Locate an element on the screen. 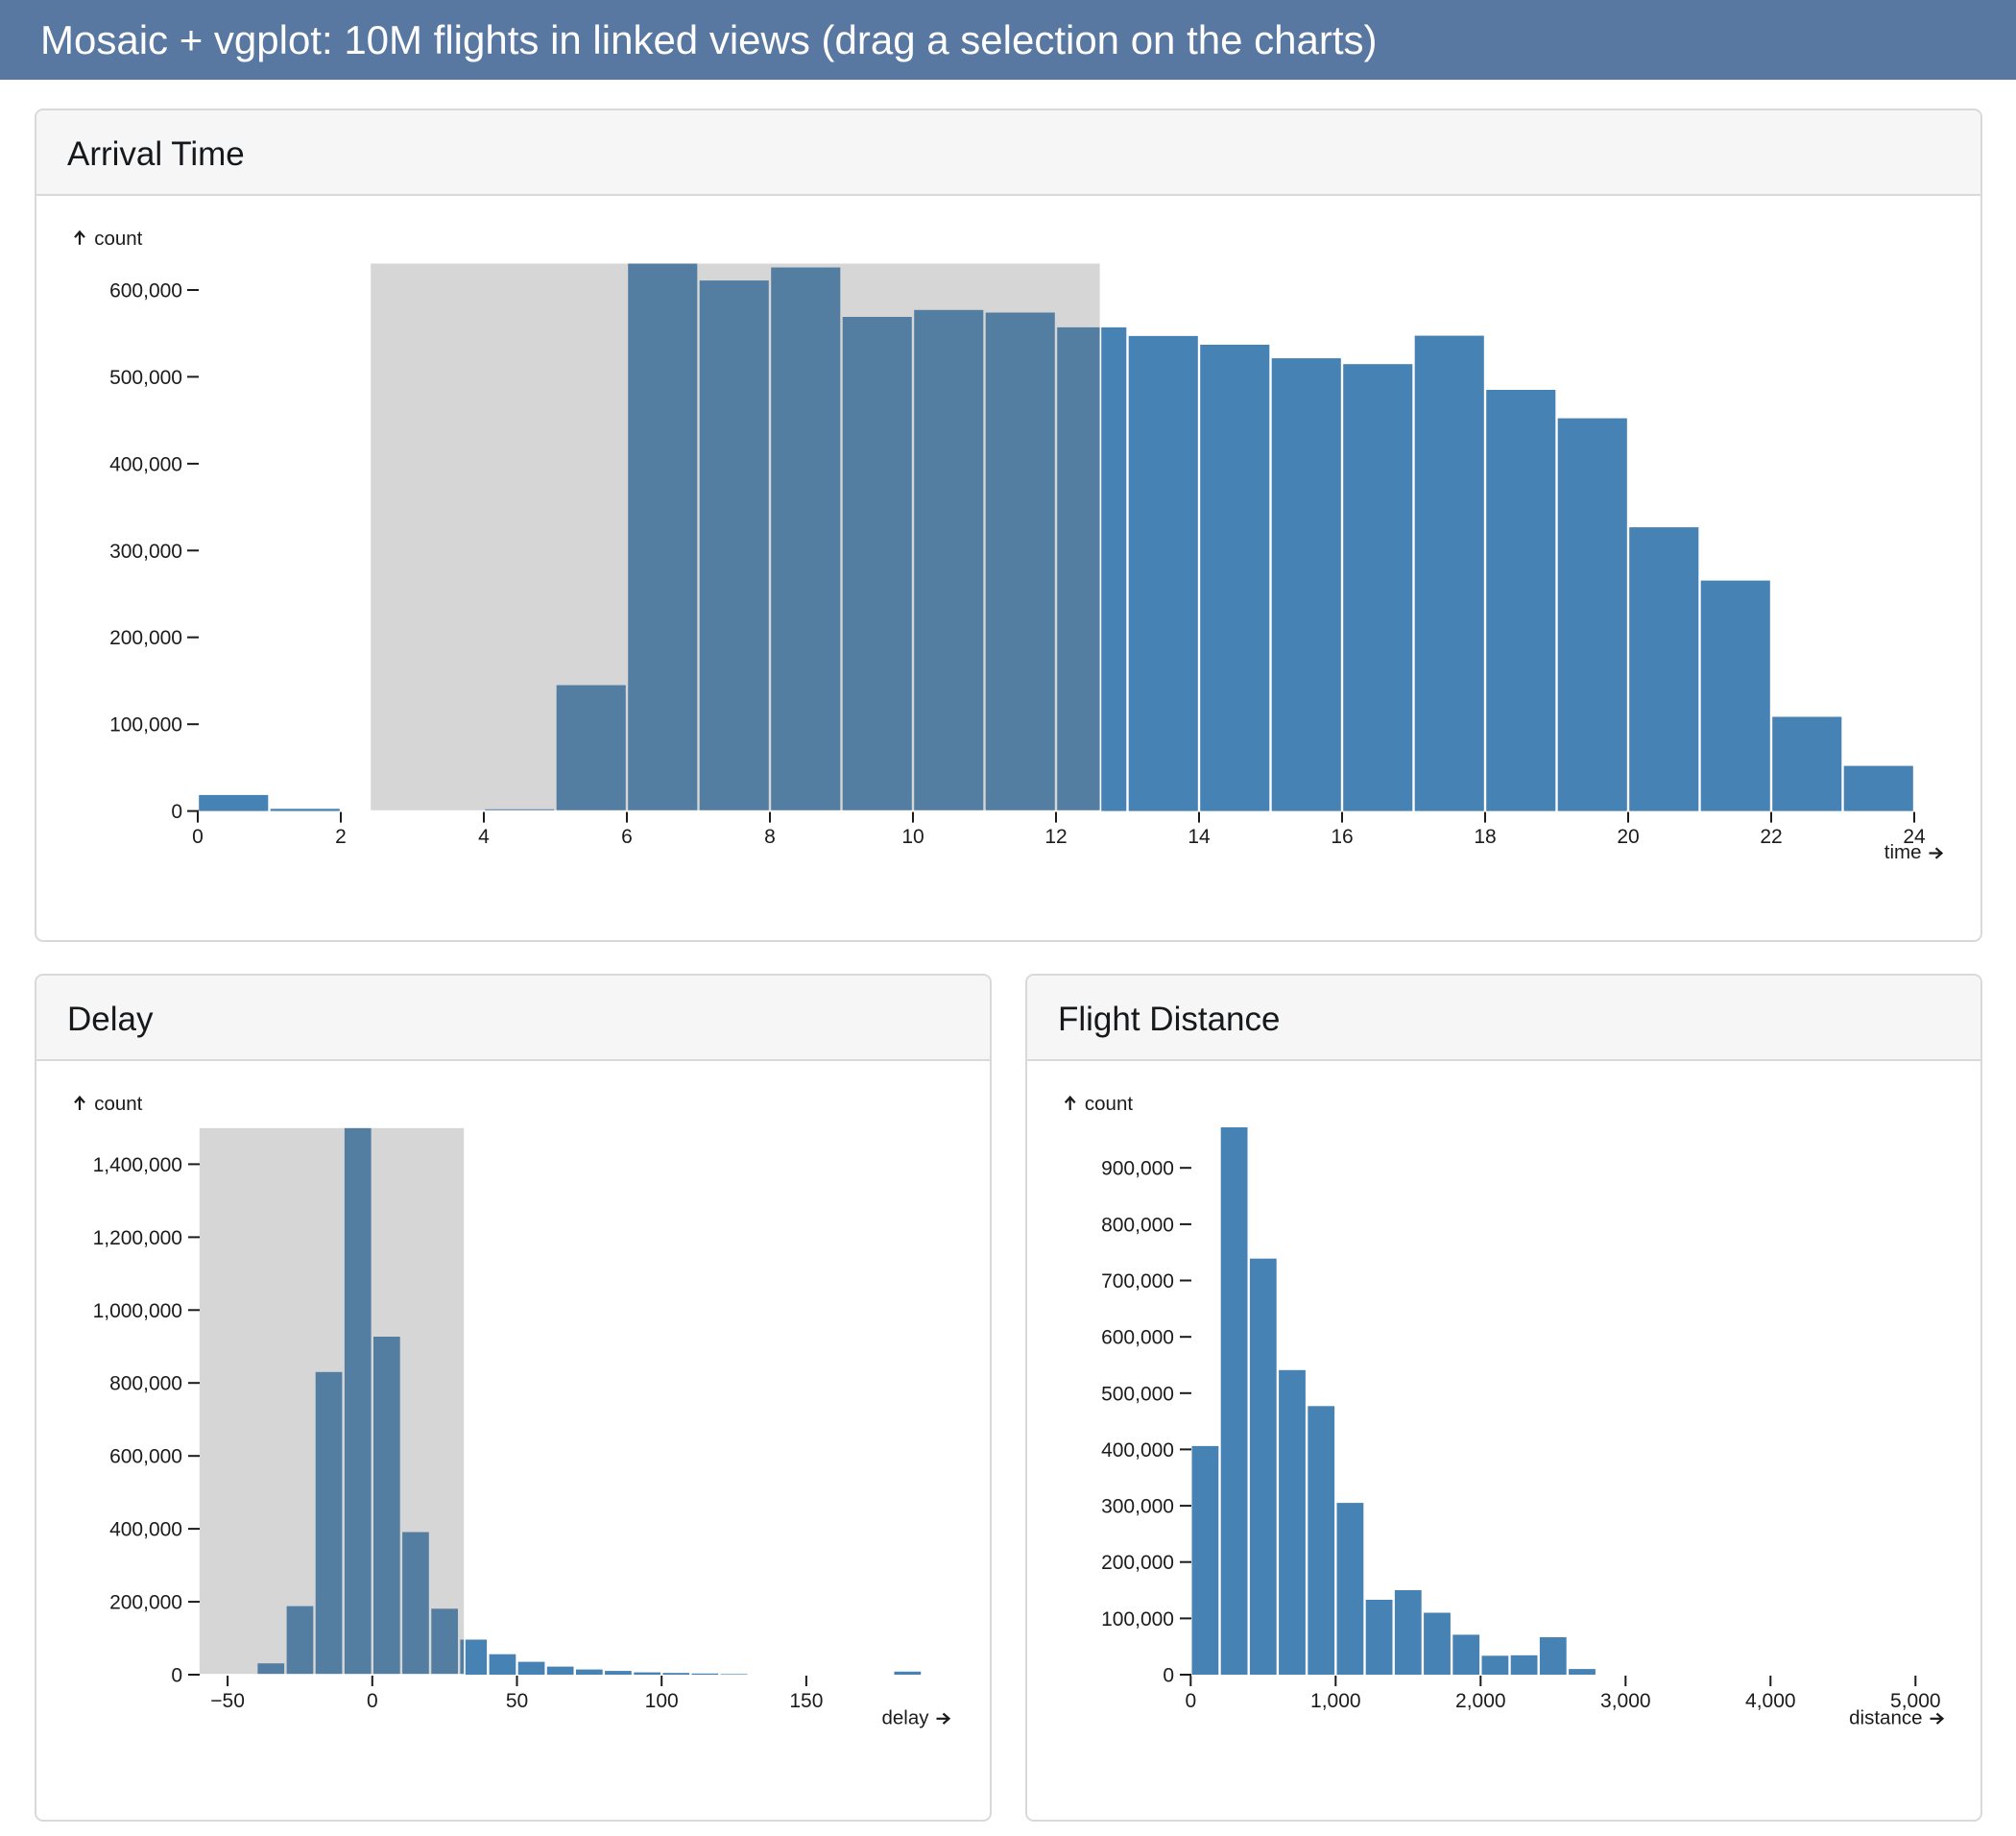 The image size is (2016, 1836). svg-text: 2,000 is located at coordinates (1480, 1701).